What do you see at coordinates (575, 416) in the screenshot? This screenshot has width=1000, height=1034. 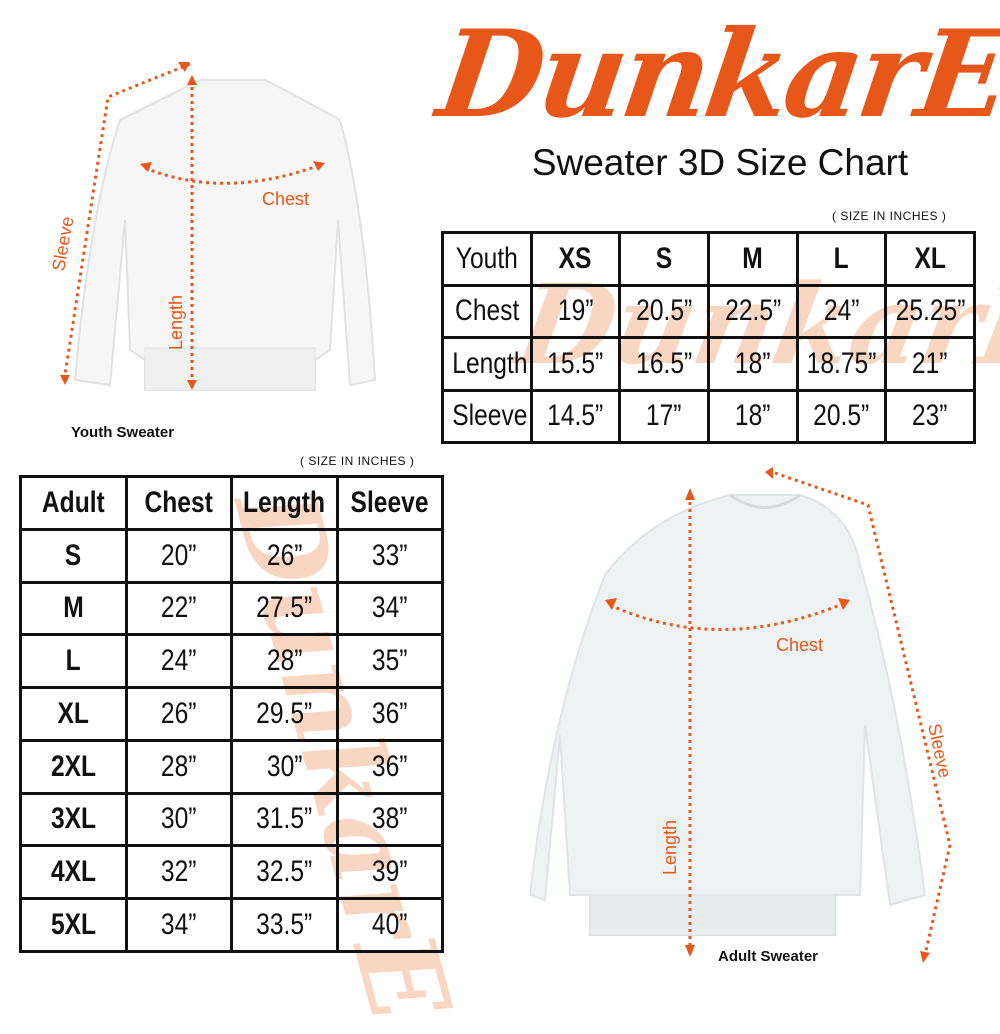 I see `cell-text: 14.5”` at bounding box center [575, 416].